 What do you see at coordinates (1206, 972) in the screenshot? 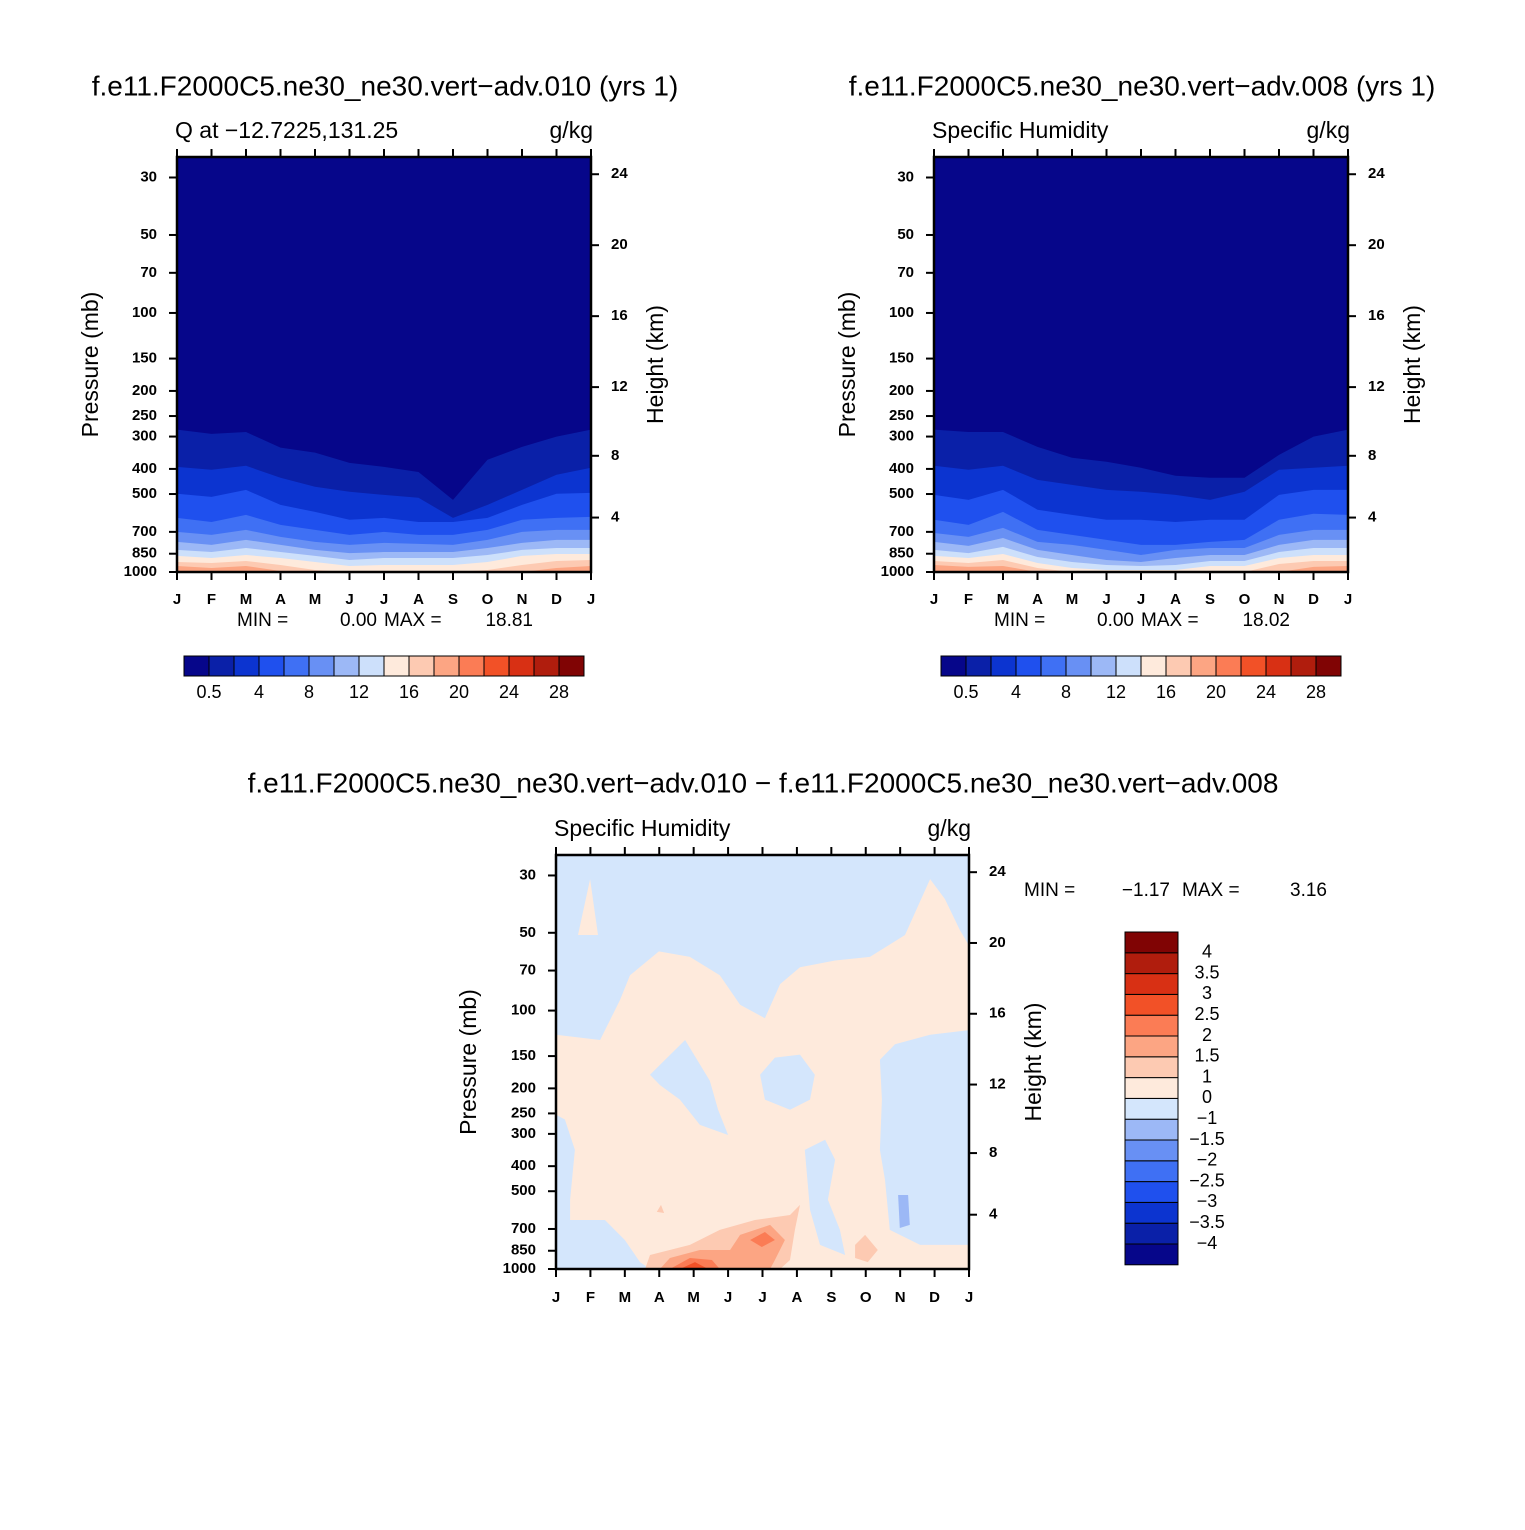
I see `colorbar-label: 3.5` at bounding box center [1206, 972].